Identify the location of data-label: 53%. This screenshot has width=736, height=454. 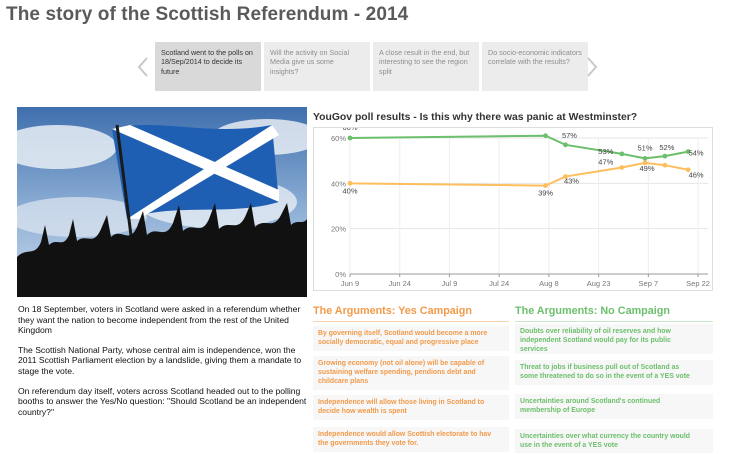
(605, 151).